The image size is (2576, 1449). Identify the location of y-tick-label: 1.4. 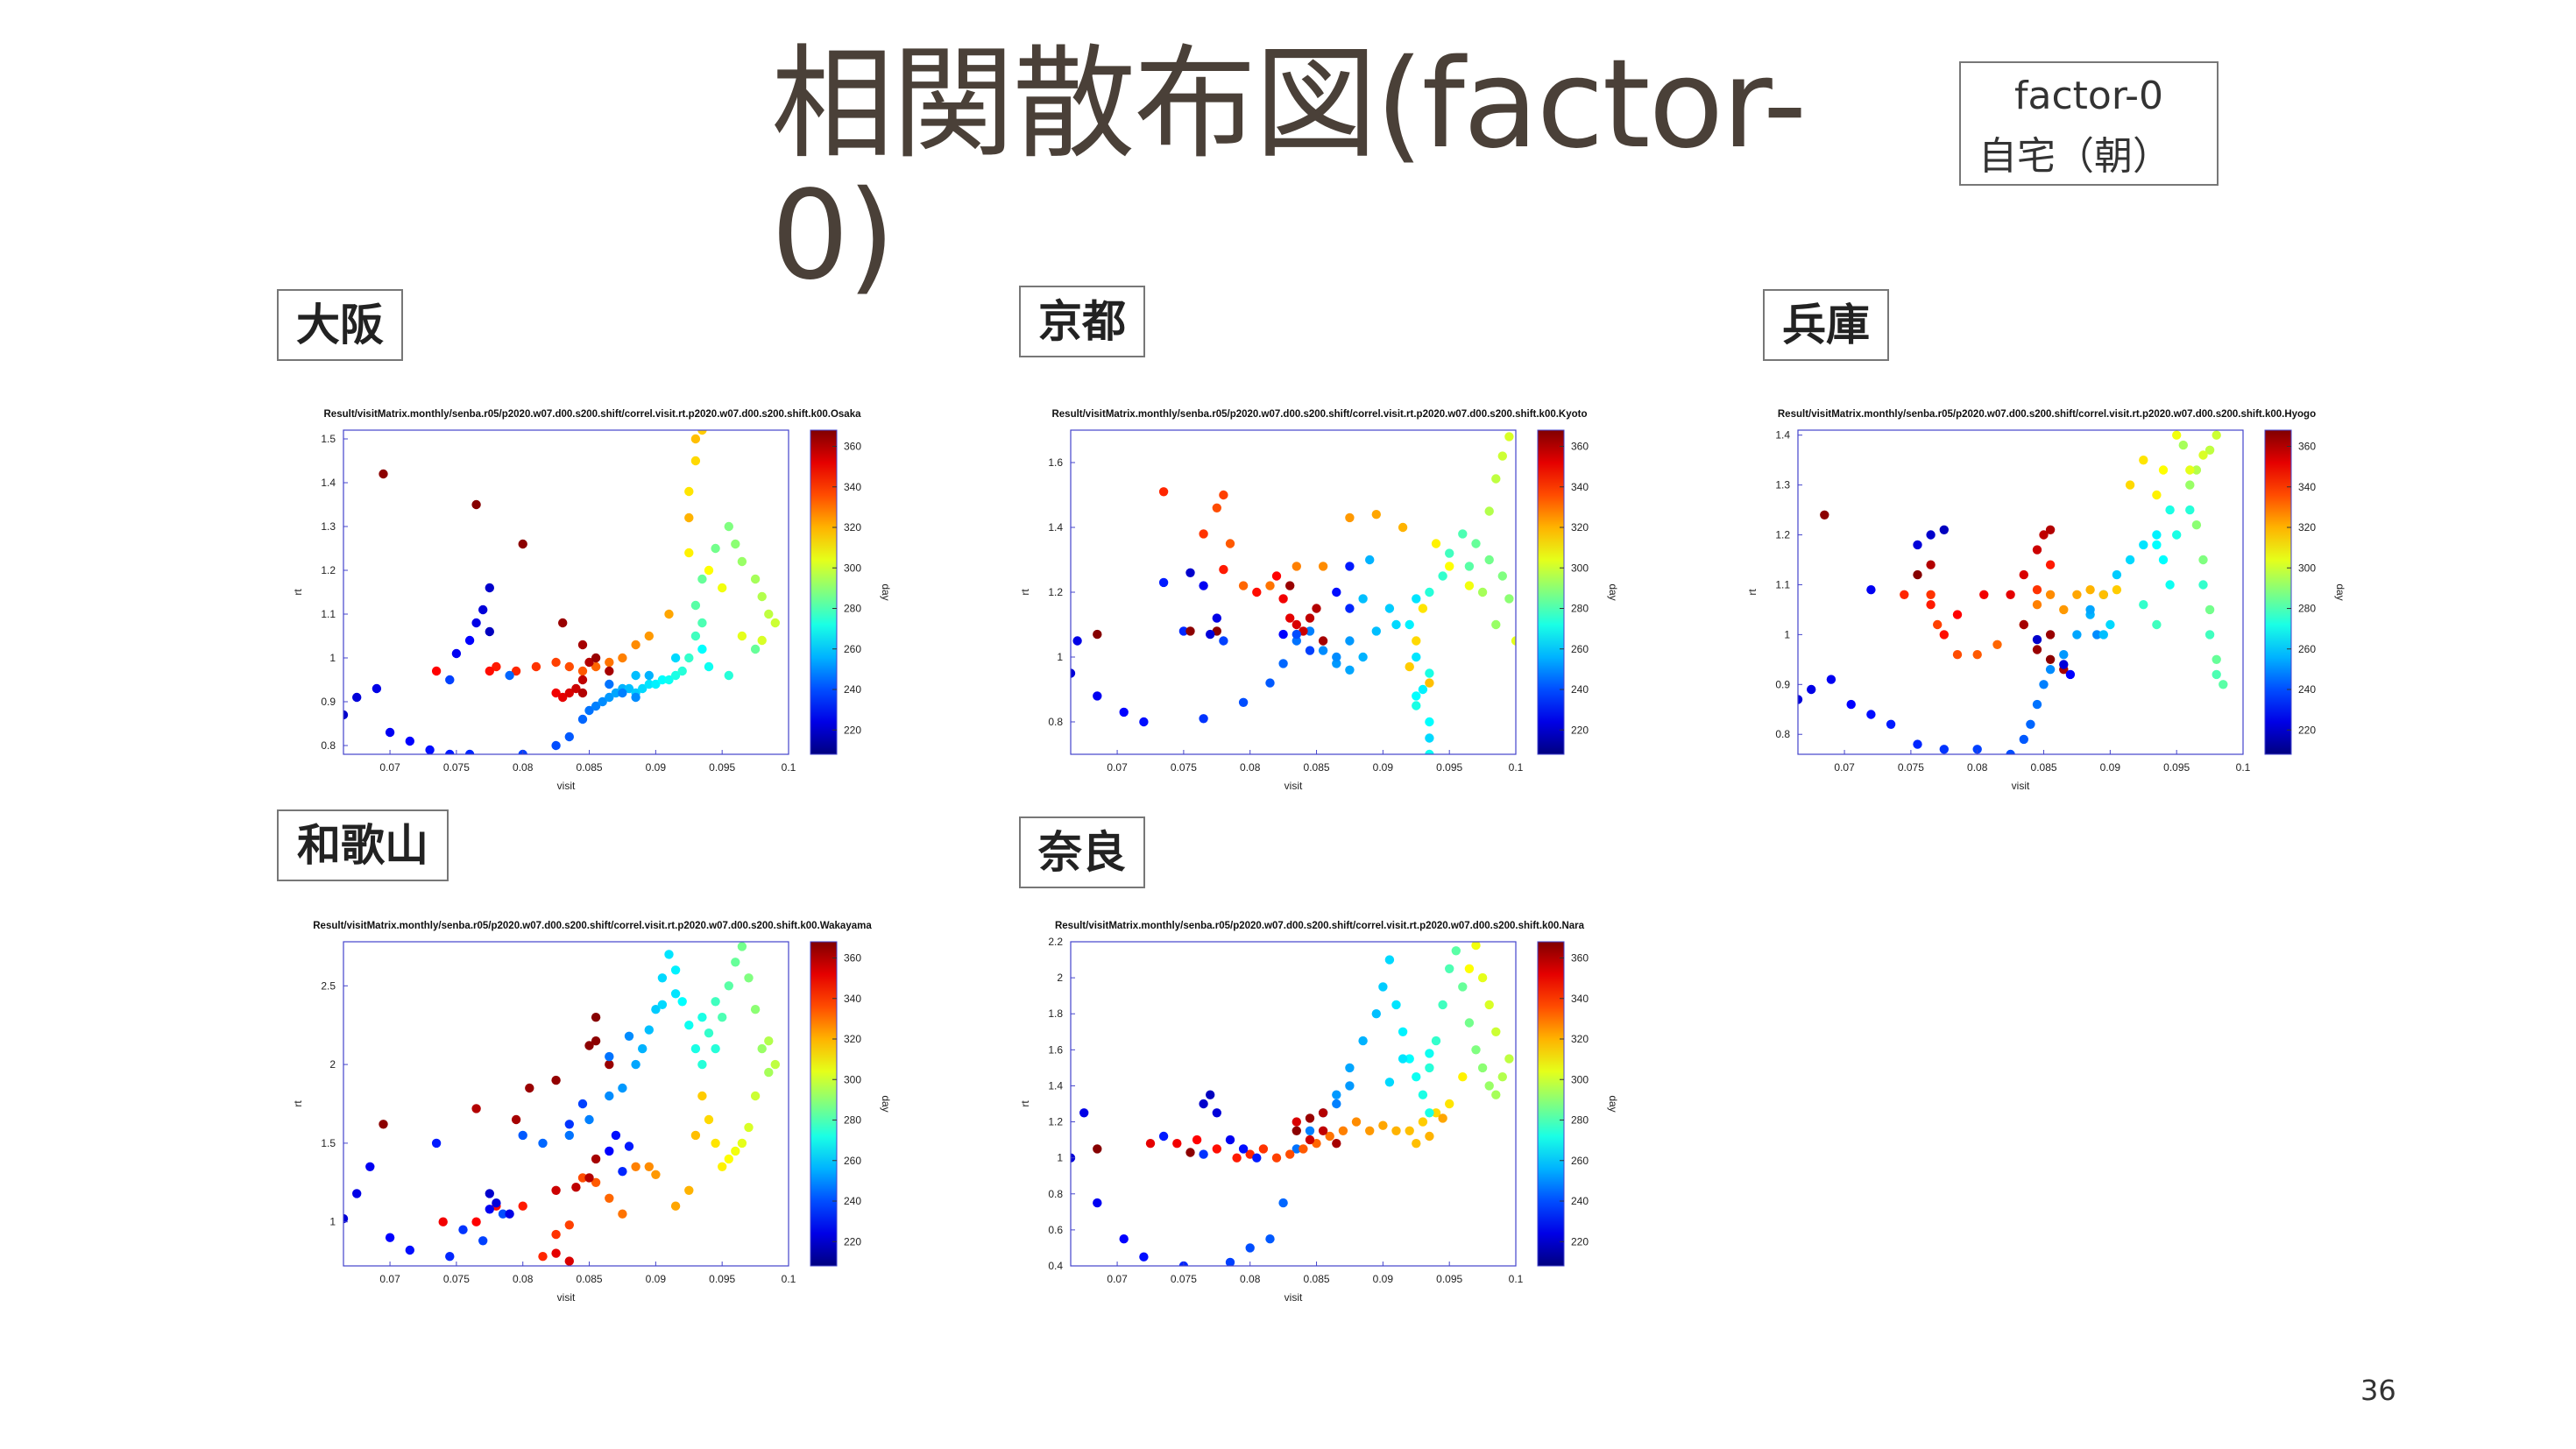
(328, 483).